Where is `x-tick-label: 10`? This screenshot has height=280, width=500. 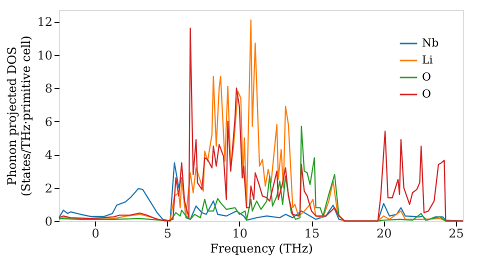
x-tick-label: 10 is located at coordinates (240, 233).